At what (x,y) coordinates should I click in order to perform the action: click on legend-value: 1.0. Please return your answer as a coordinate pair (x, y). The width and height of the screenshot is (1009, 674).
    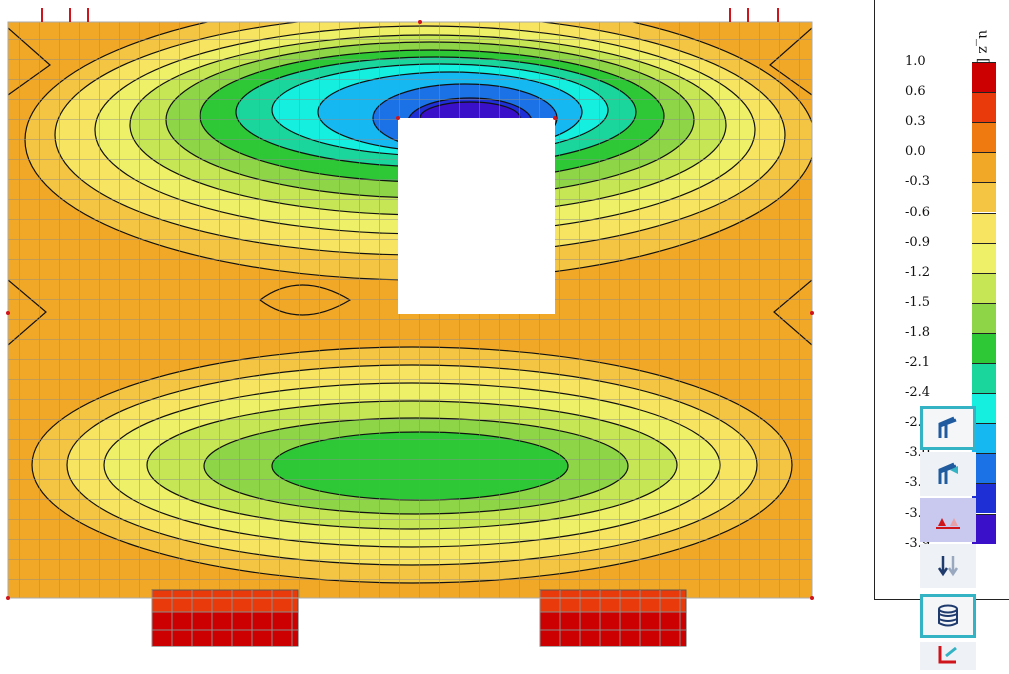
    Looking at the image, I should click on (915, 61).